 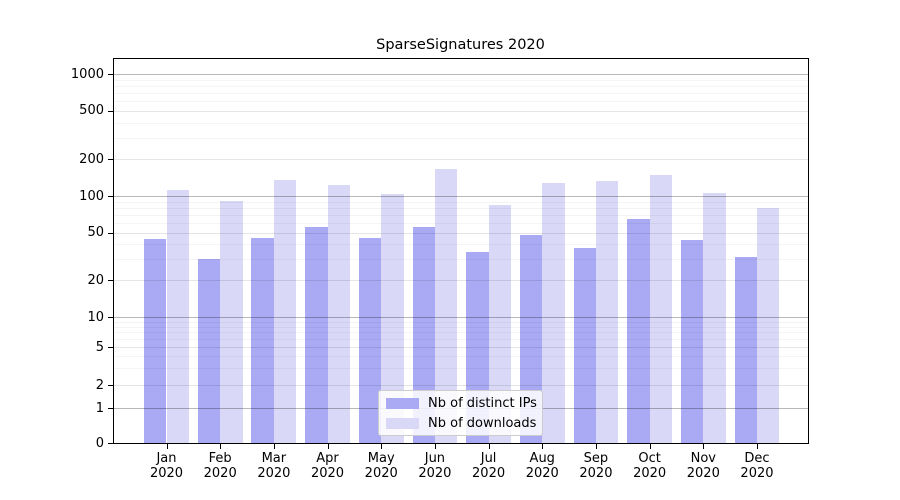 I want to click on x-tick-label-line: Jul, so click(x=488, y=458).